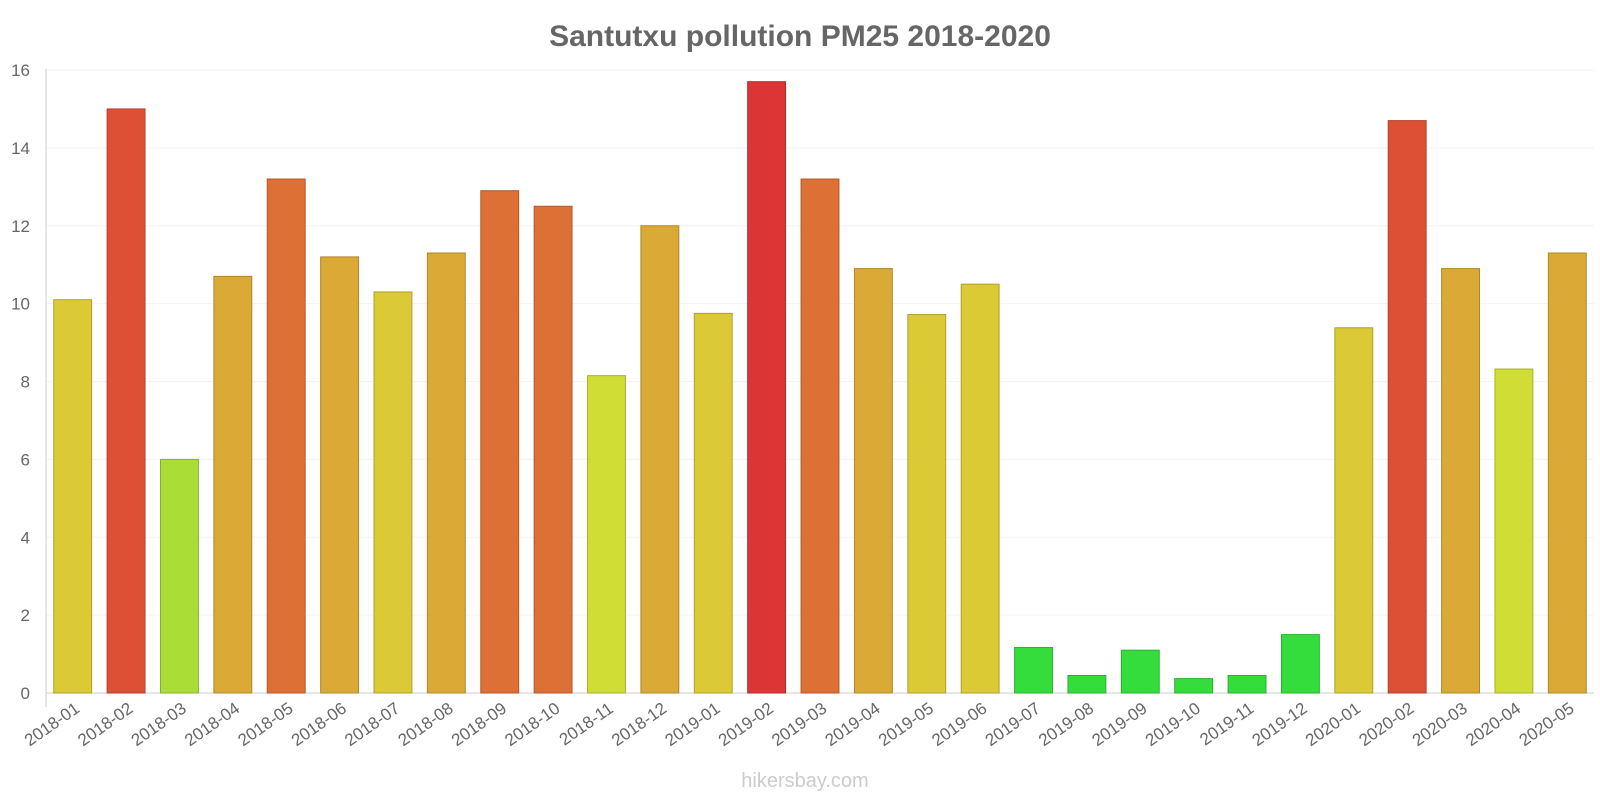  What do you see at coordinates (1120, 724) in the screenshot?
I see `x-tick-label: 2019-09` at bounding box center [1120, 724].